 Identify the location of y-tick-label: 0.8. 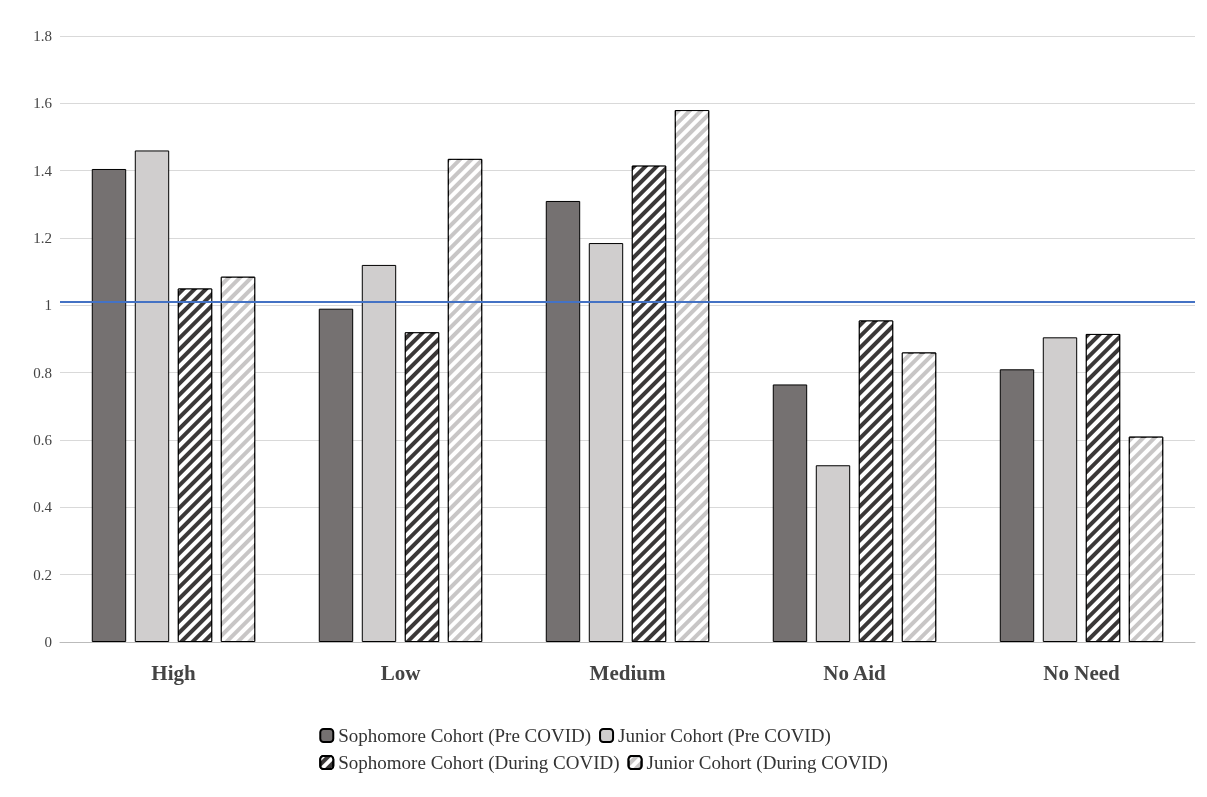
(42, 372).